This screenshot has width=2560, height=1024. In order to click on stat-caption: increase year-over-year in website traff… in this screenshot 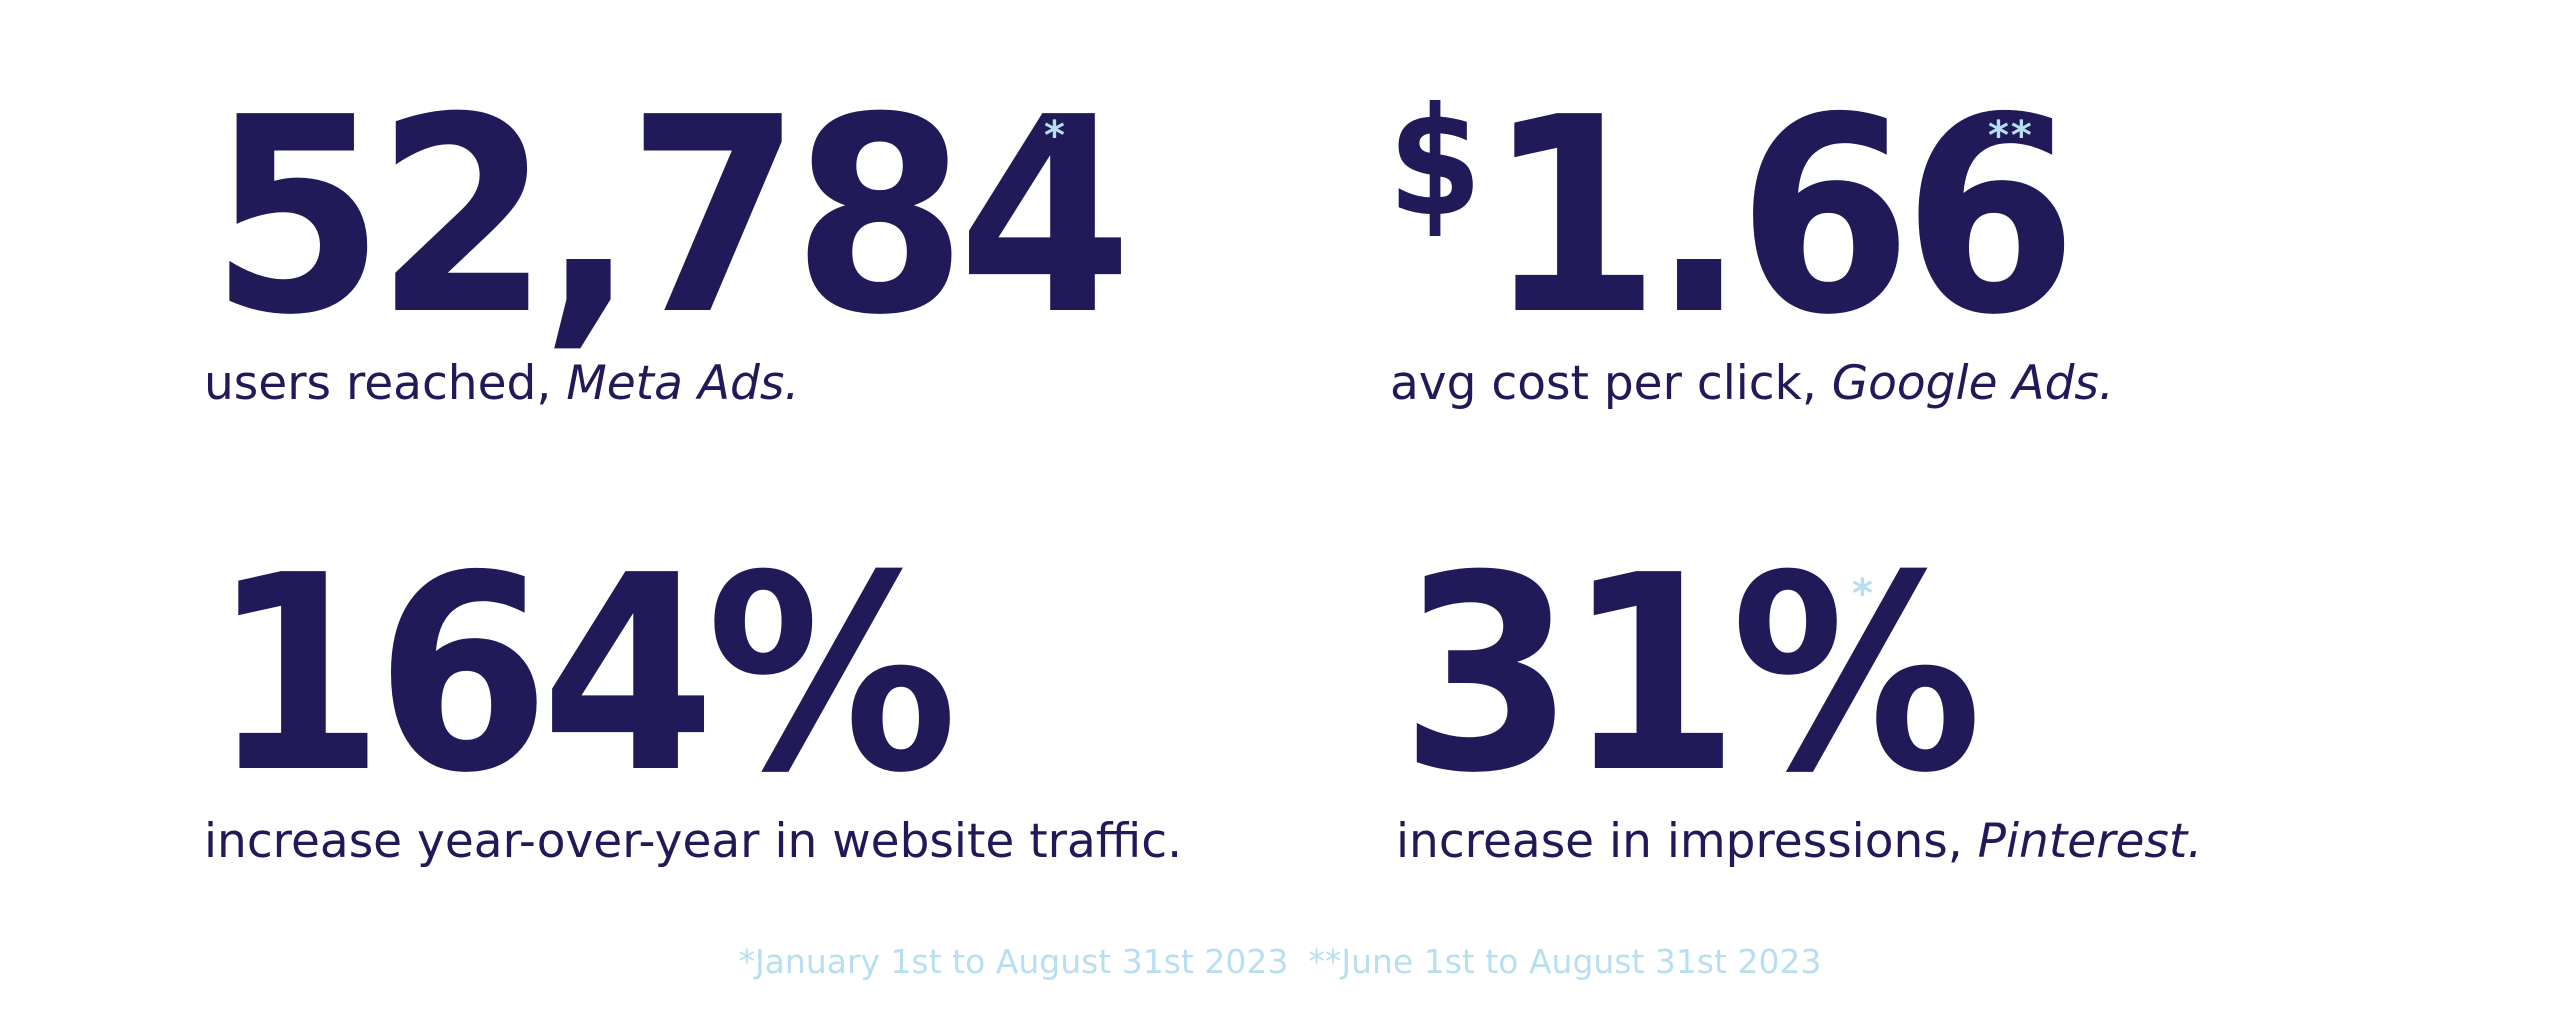, I will do `click(693, 841)`.